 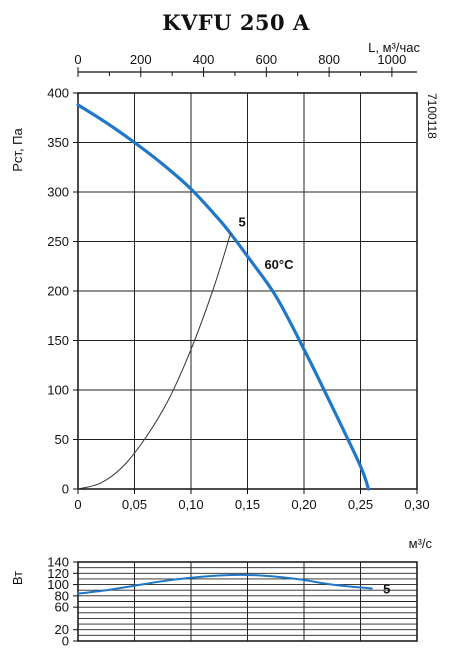 What do you see at coordinates (236, 22) in the screenshot?
I see `chart-title: KVFU 250 A` at bounding box center [236, 22].